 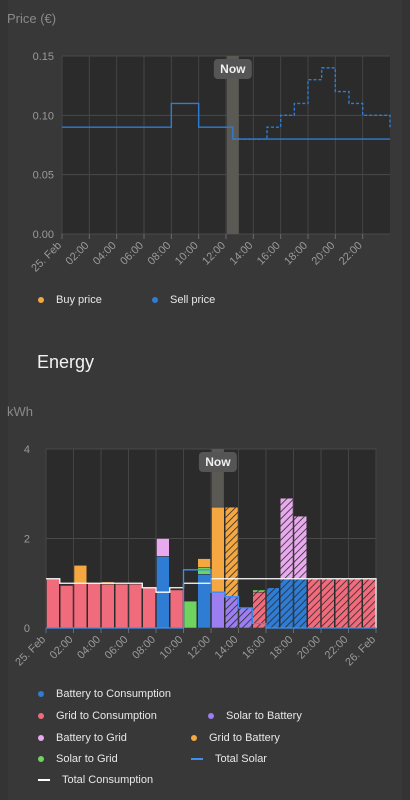 I want to click on legend-label: Sell price, so click(x=193, y=300).